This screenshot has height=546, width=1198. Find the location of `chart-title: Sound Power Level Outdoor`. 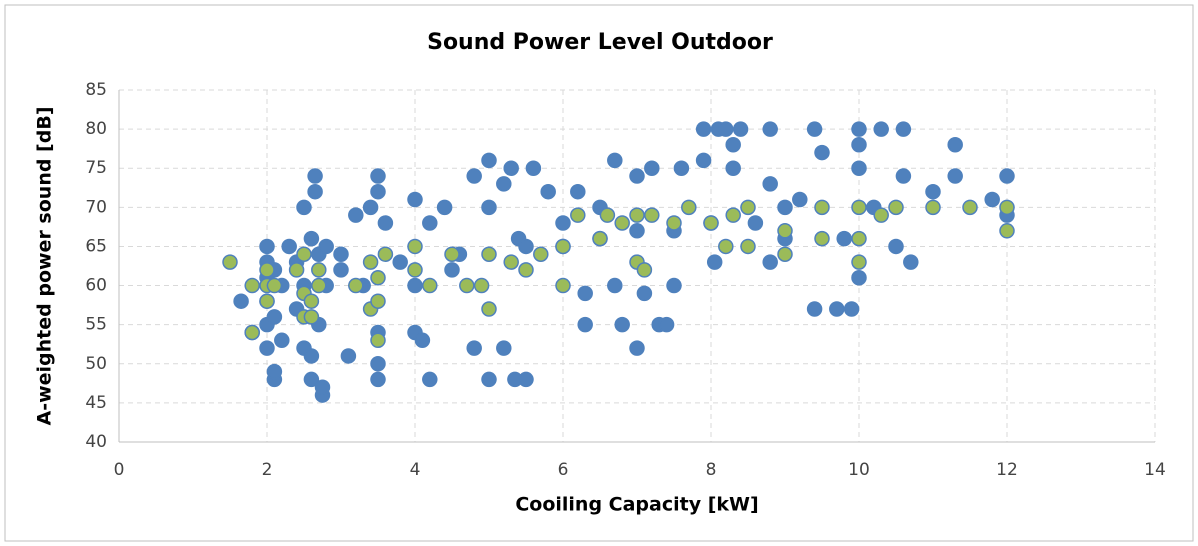

chart-title: Sound Power Level Outdoor is located at coordinates (600, 42).